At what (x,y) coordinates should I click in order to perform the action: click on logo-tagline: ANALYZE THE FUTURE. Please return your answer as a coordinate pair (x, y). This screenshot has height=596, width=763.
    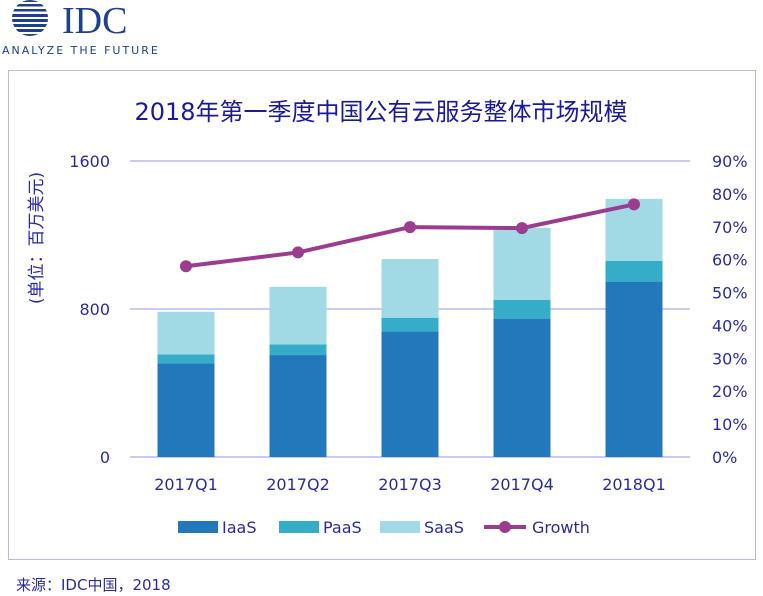
    Looking at the image, I should click on (81, 50).